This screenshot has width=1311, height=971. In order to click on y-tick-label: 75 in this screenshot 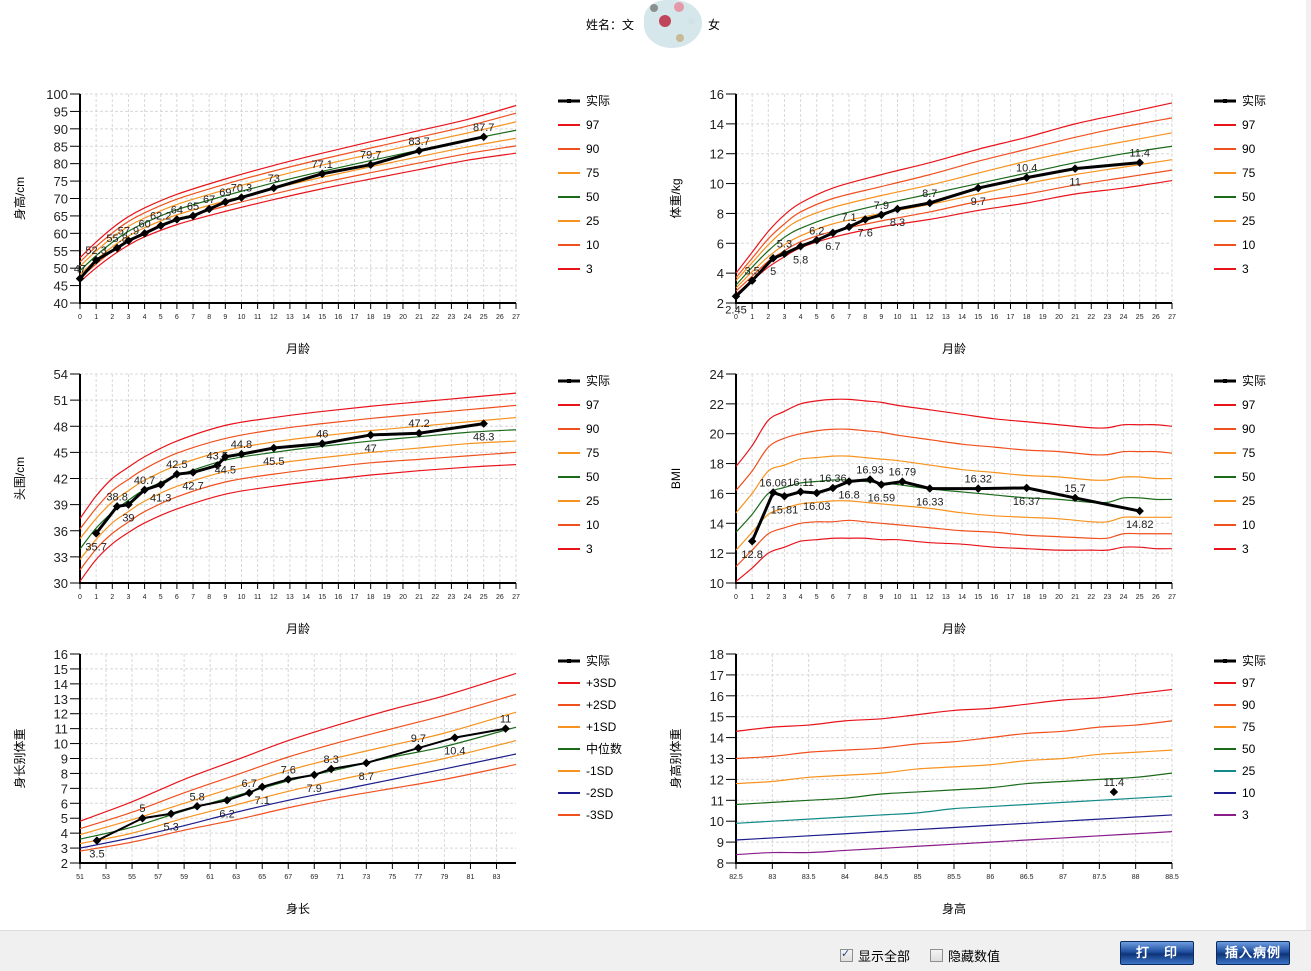, I will do `click(61, 181)`.